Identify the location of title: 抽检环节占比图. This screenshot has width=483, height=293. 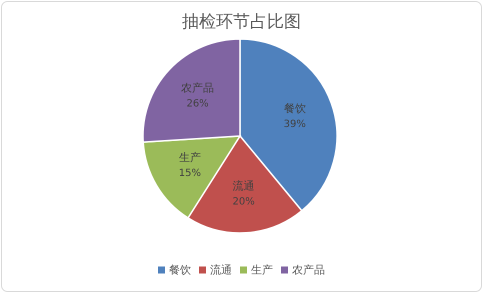
(241, 22).